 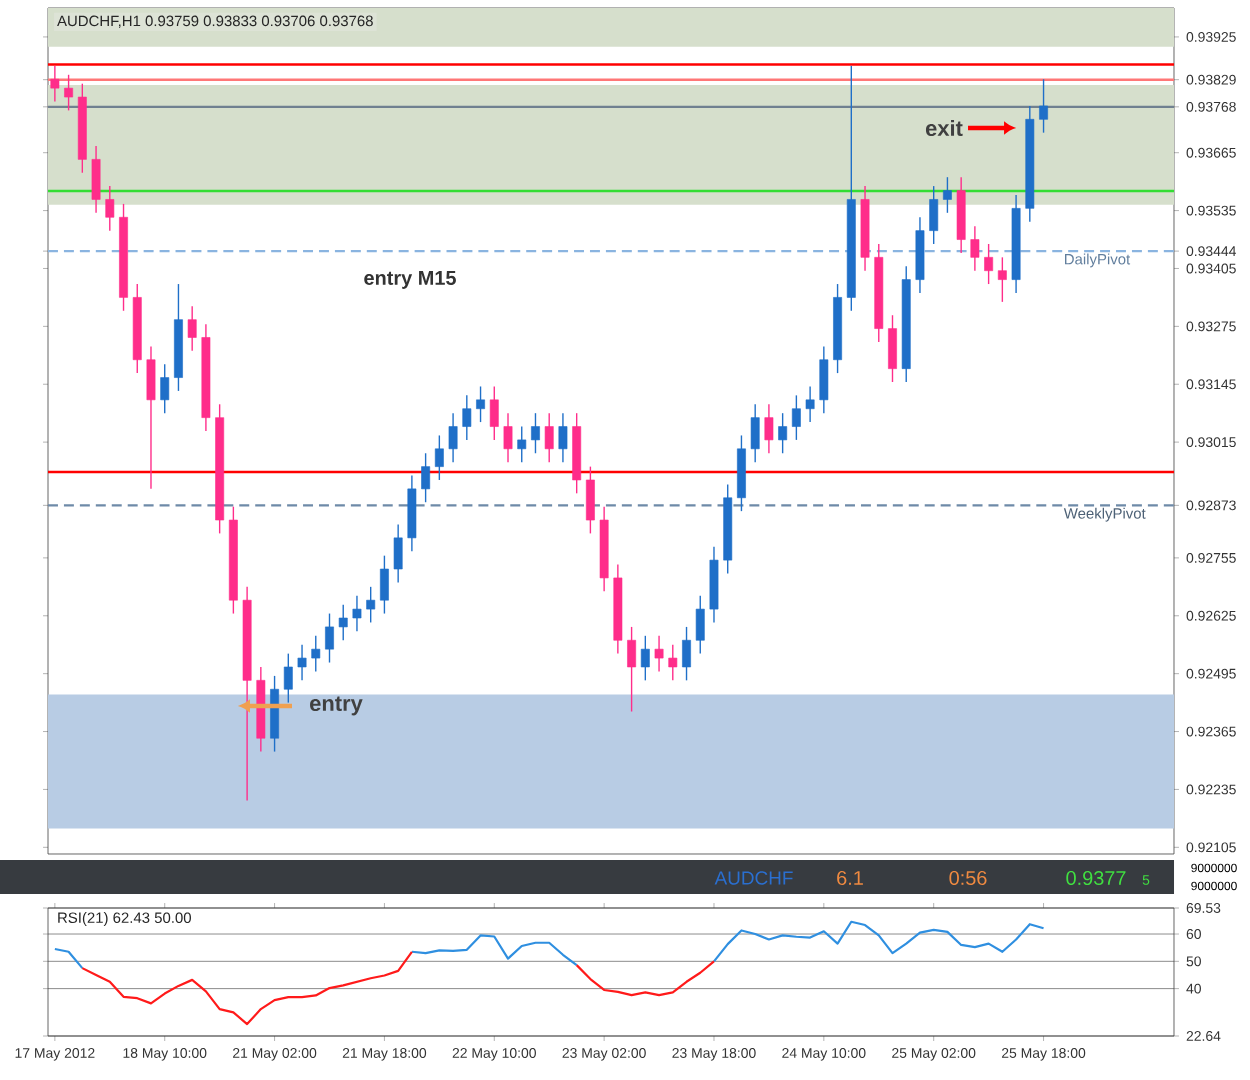 What do you see at coordinates (336, 706) in the screenshot?
I see `annotation: entry` at bounding box center [336, 706].